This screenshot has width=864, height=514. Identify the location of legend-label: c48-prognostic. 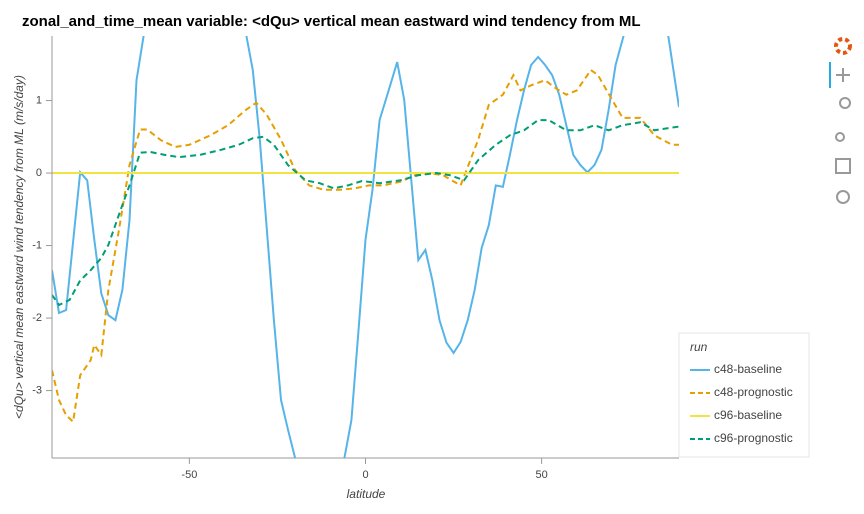
(753, 392).